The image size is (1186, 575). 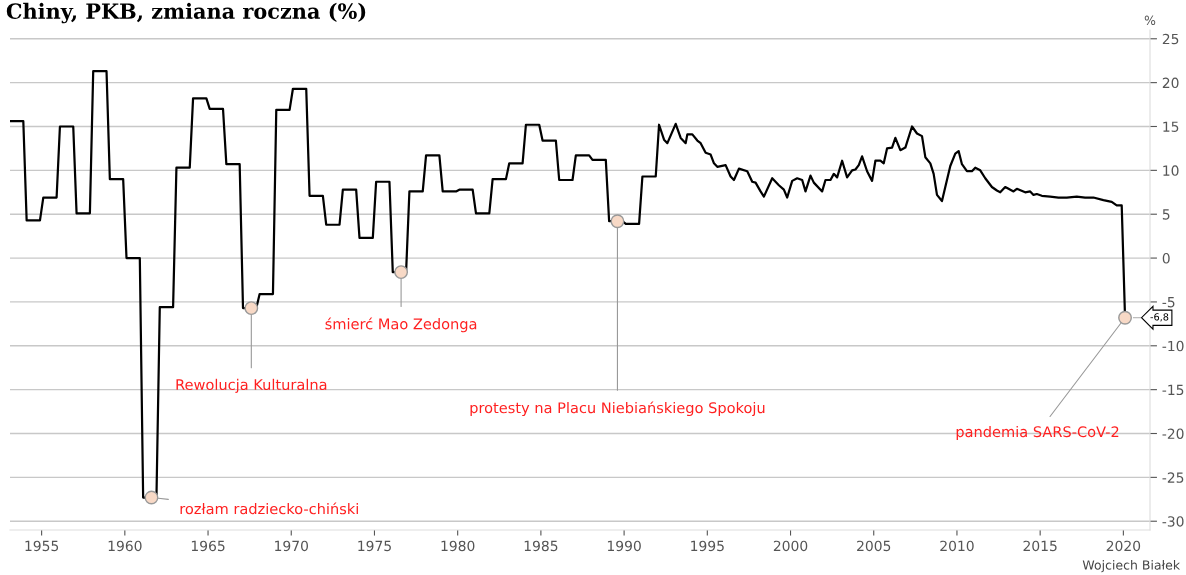 I want to click on x-tick-label: 2010, so click(x=957, y=546).